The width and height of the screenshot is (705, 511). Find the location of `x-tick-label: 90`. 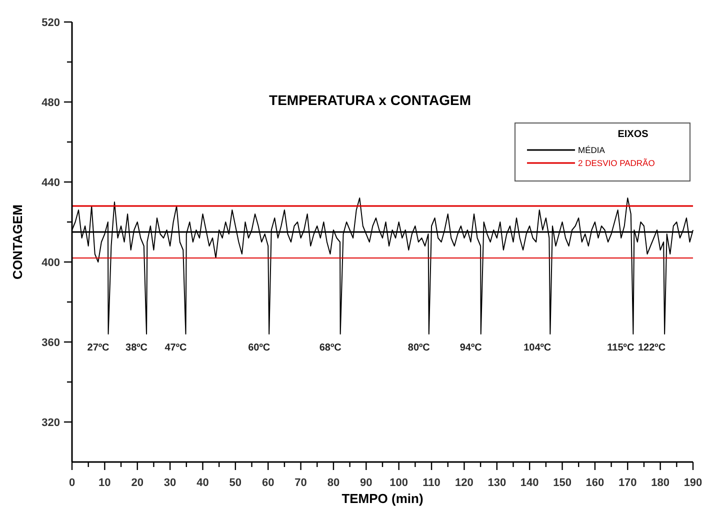

x-tick-label: 90 is located at coordinates (366, 482).